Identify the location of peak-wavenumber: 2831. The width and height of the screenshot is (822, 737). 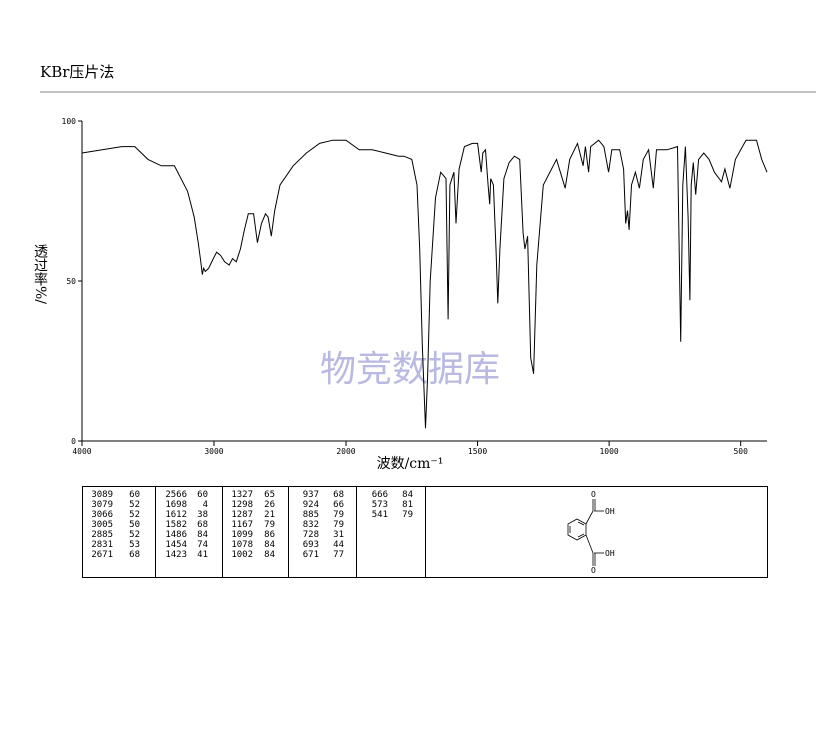
(102, 545).